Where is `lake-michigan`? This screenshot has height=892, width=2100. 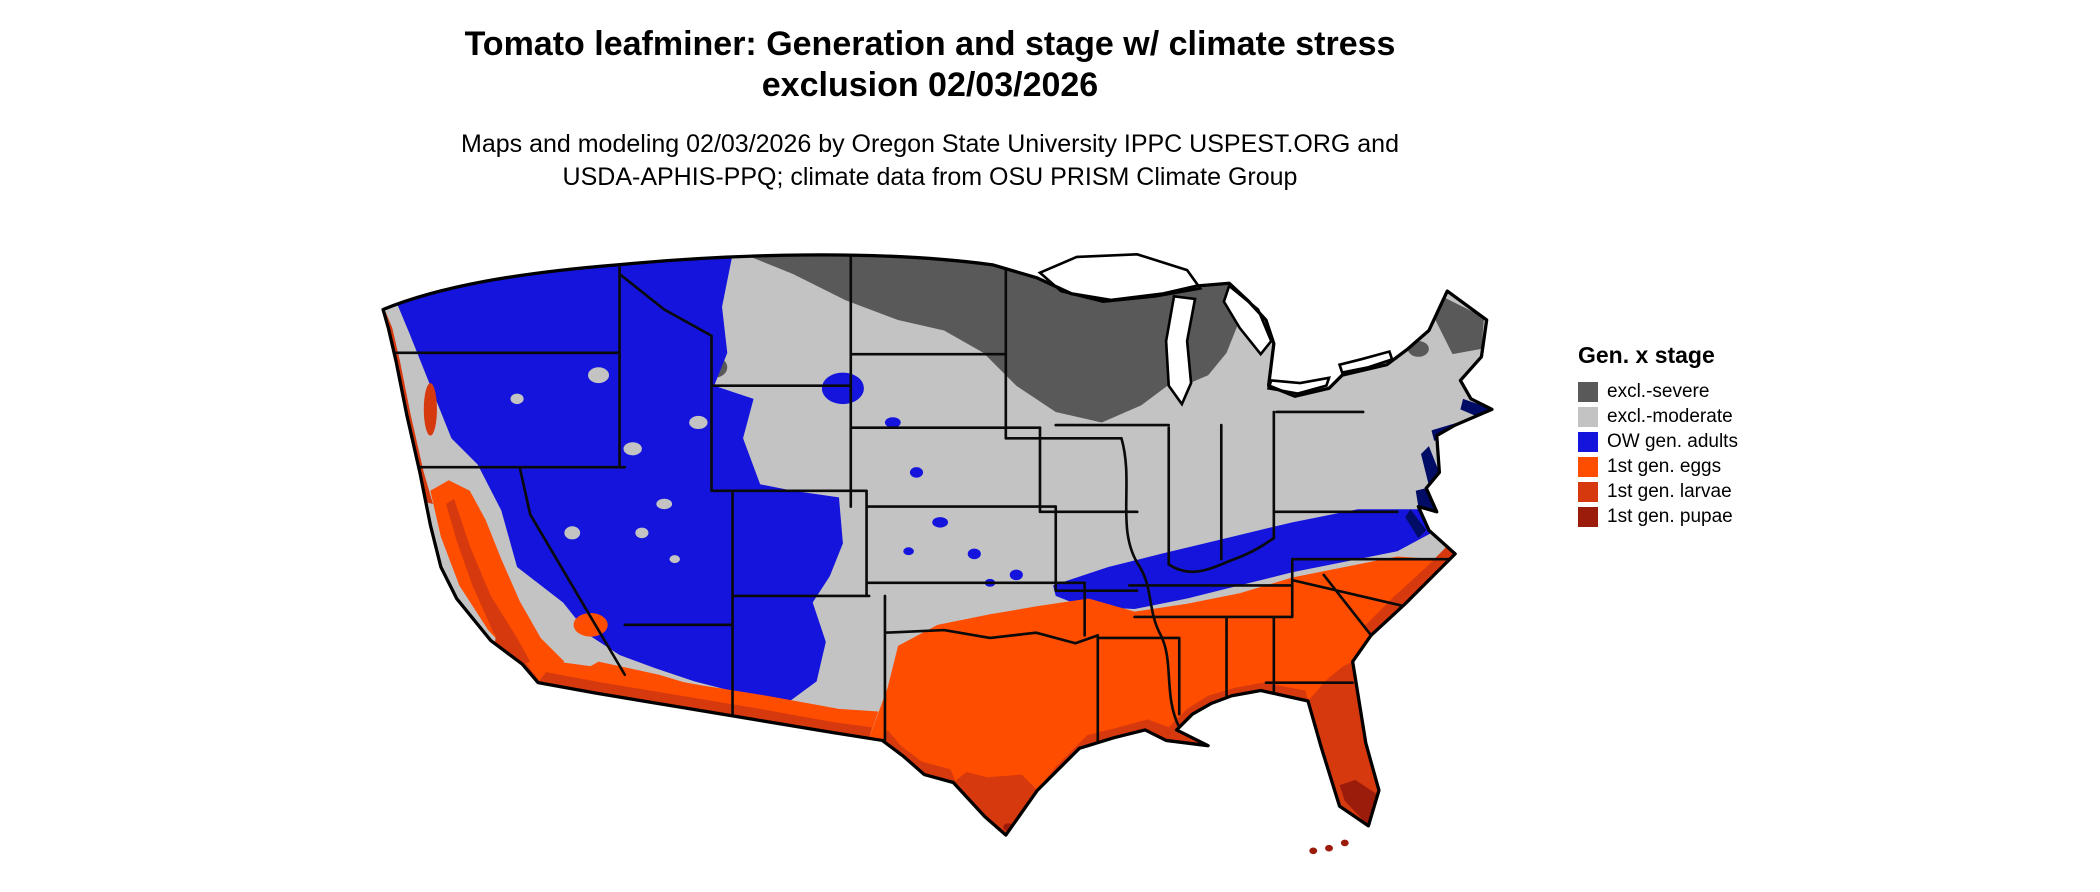 lake-michigan is located at coordinates (1180, 350).